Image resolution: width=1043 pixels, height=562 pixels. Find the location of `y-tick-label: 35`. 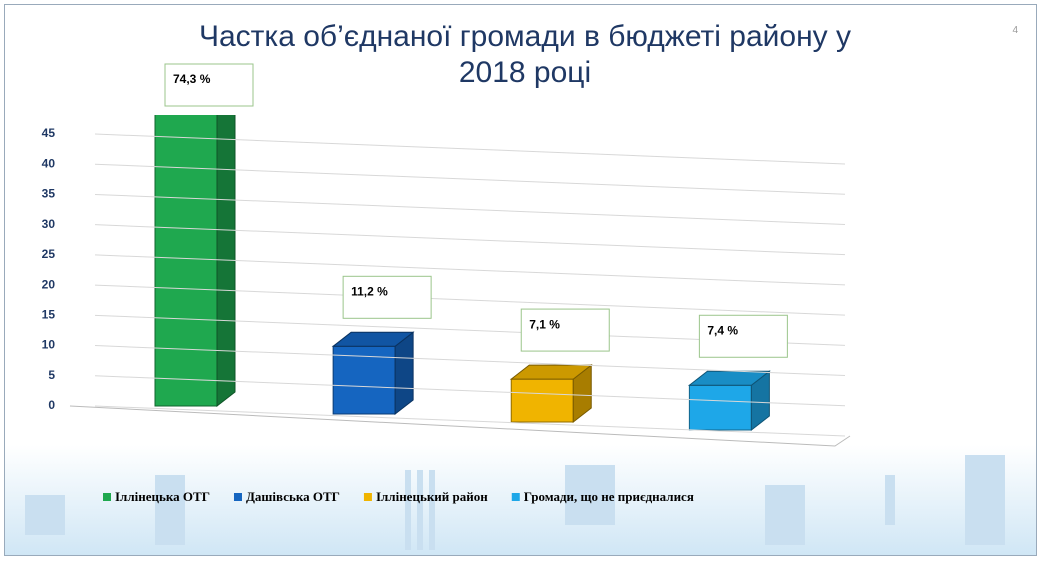

y-tick-label: 35 is located at coordinates (49, 194).